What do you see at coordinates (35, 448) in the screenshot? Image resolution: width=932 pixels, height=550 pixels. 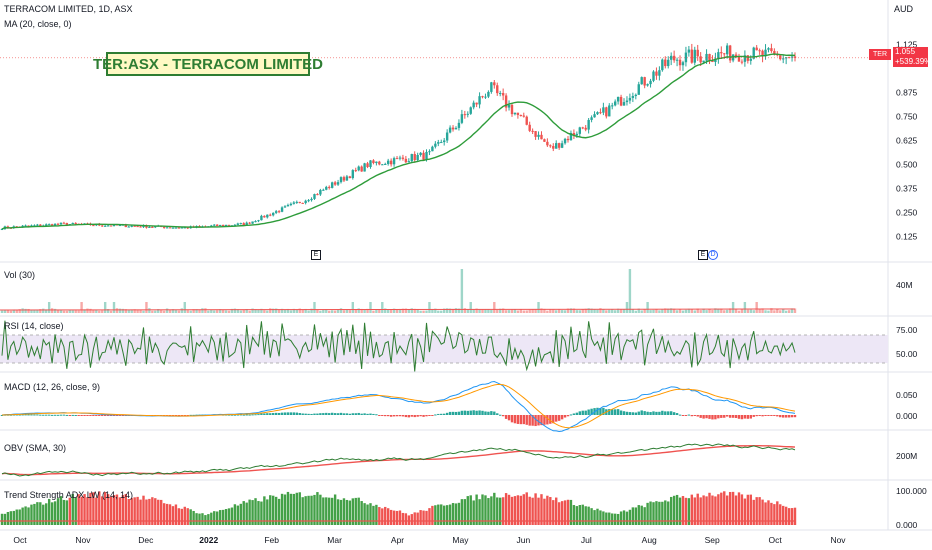 I see `obv-pane-label: OBV (SMA, 30)` at bounding box center [35, 448].